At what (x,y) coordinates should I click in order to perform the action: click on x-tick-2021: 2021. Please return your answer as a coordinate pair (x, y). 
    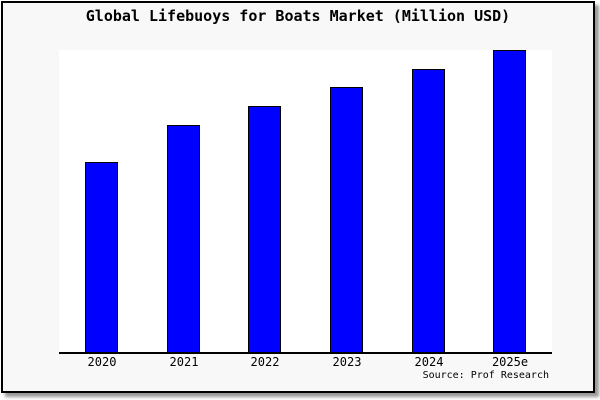
    Looking at the image, I should click on (184, 362).